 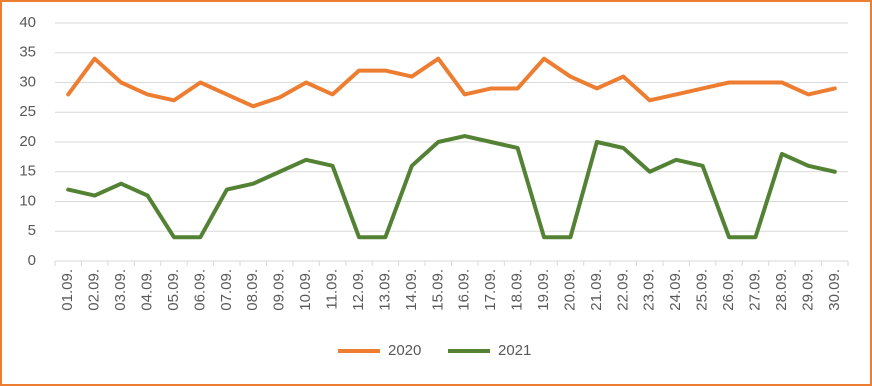 I want to click on x-tick-label: 21.09., so click(x=596, y=290).